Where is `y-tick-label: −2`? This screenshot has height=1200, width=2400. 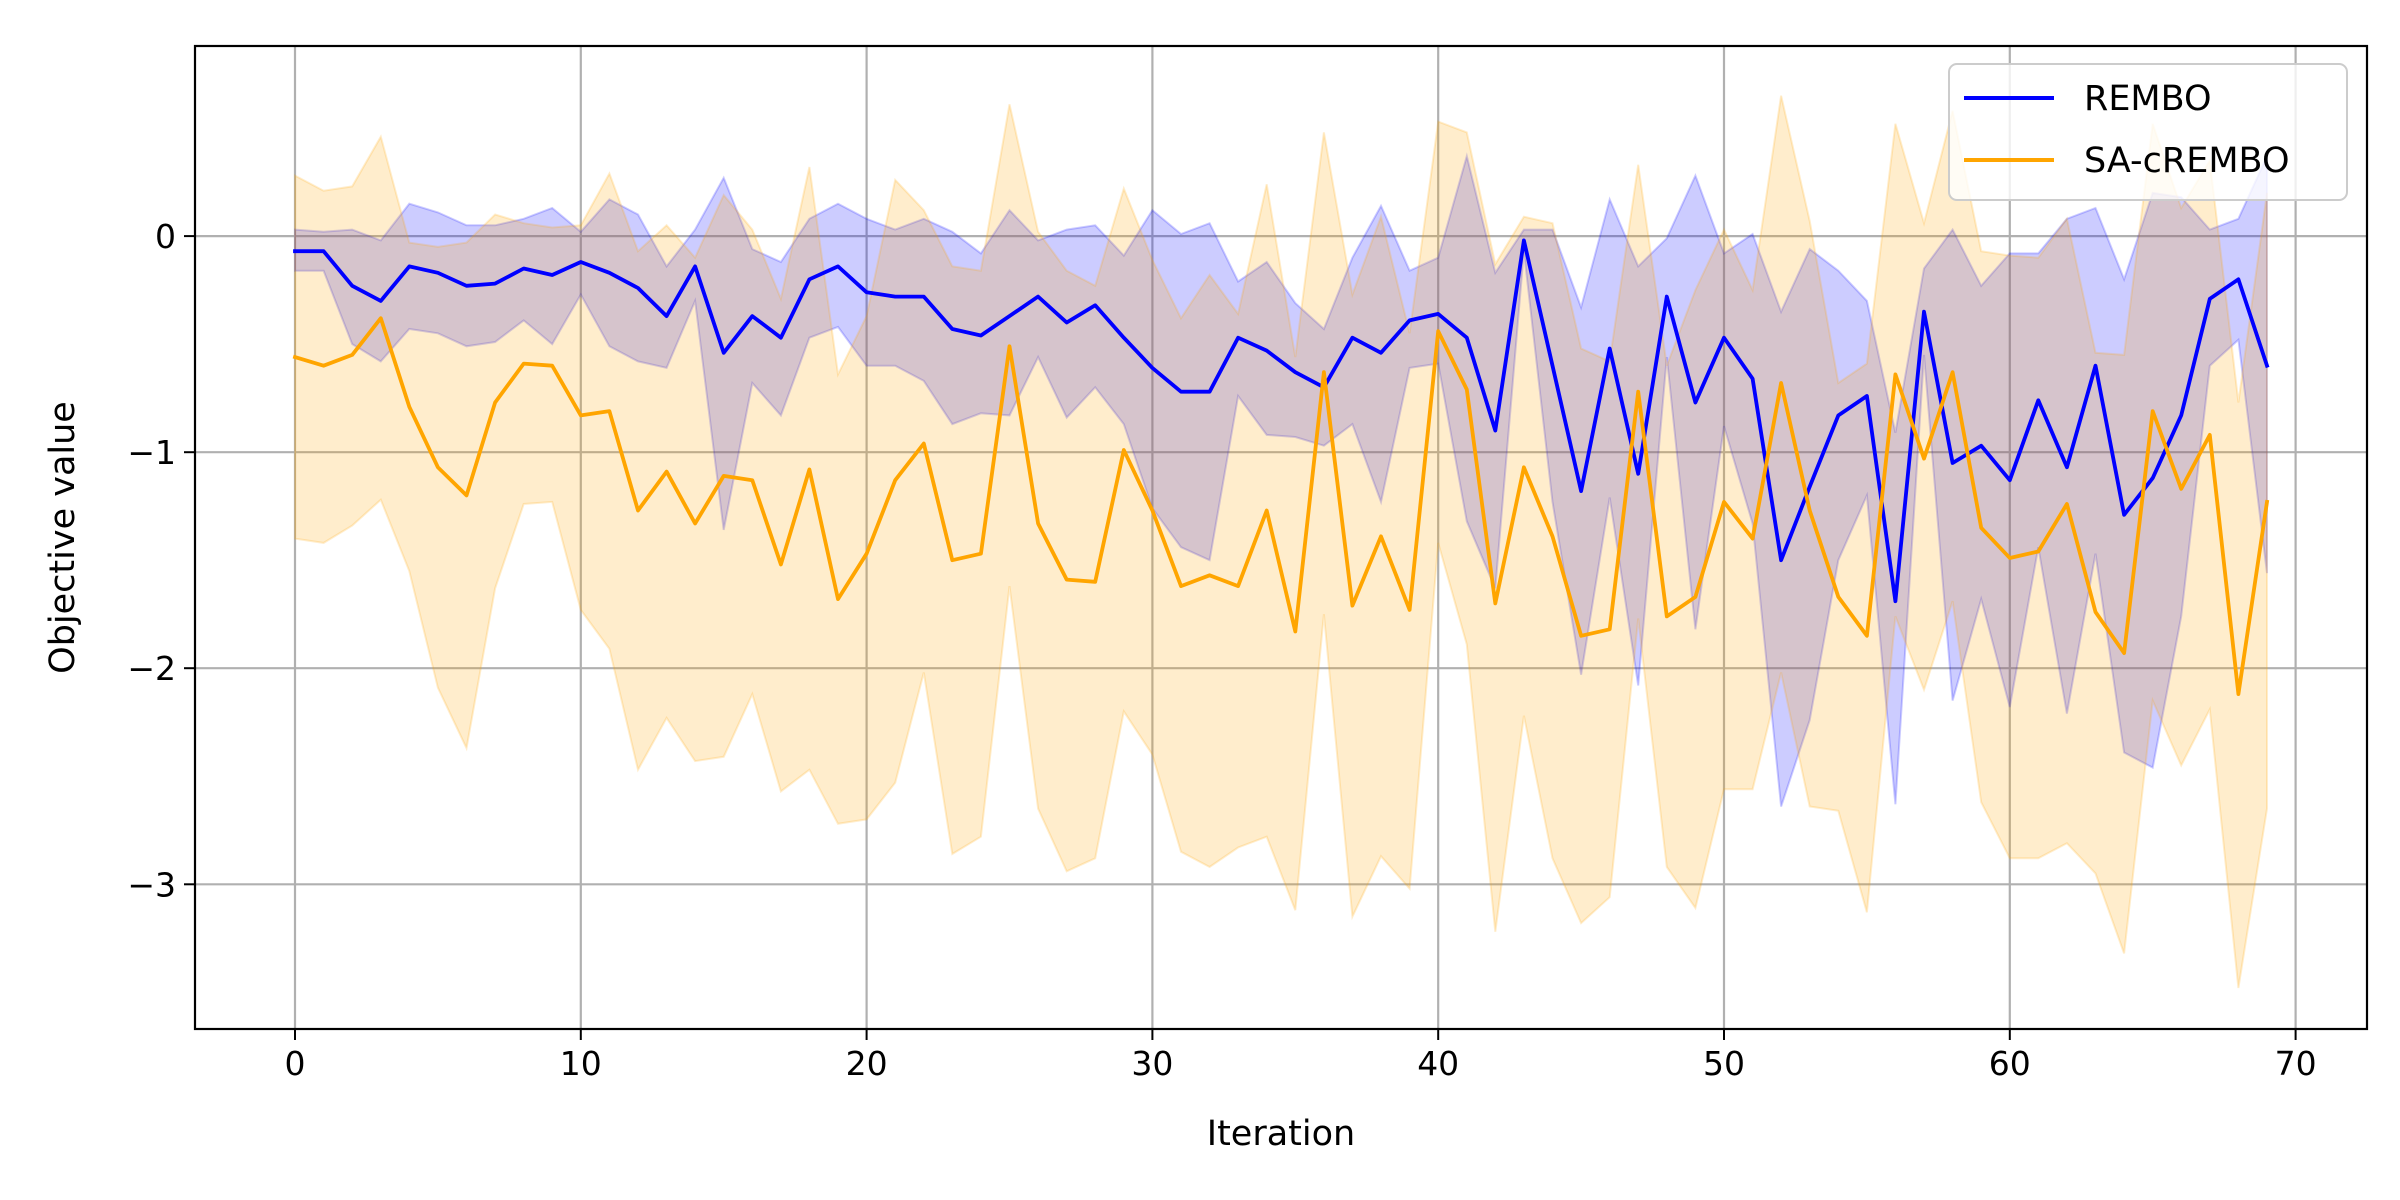 y-tick-label: −2 is located at coordinates (151, 668).